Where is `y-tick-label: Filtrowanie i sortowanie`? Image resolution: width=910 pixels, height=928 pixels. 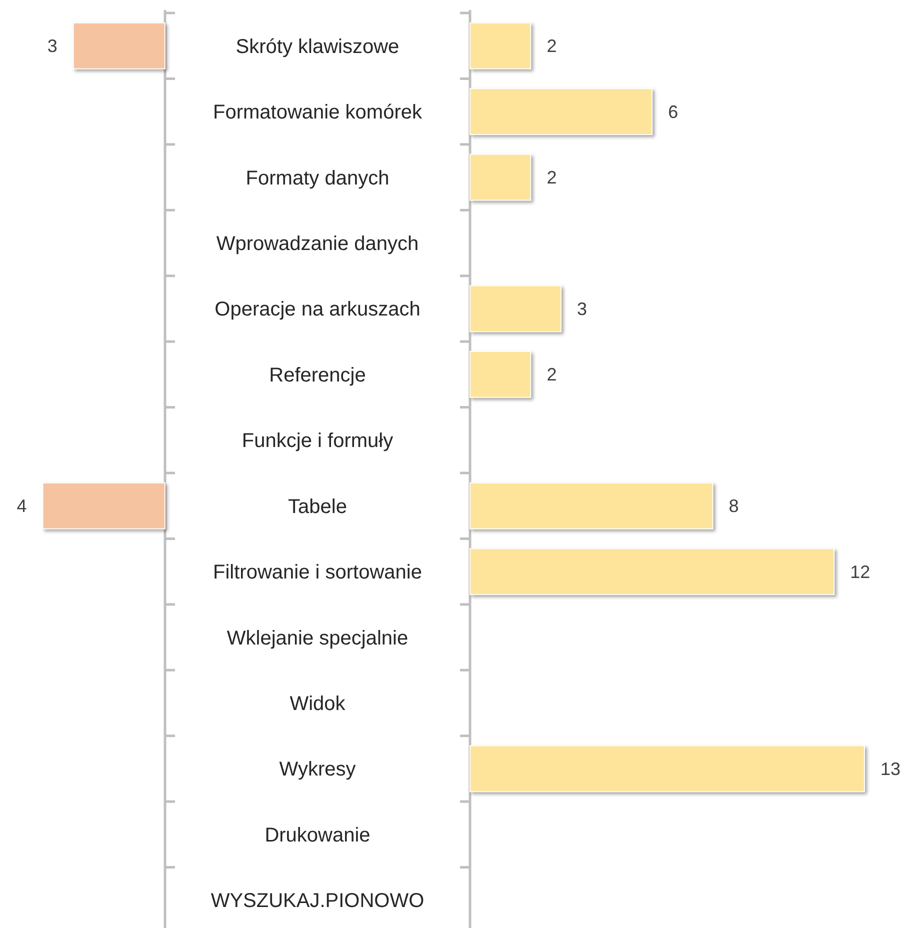 y-tick-label: Filtrowanie i sortowanie is located at coordinates (317, 573).